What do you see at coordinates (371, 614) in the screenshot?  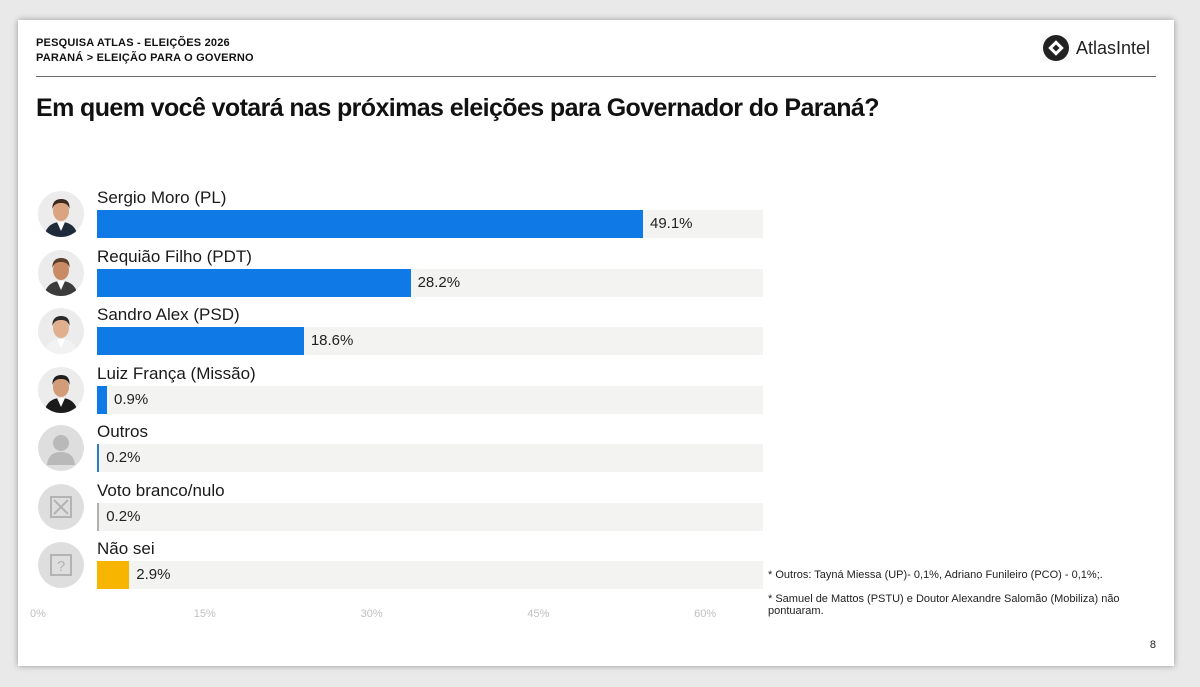 I see `x-tick-label: 30%` at bounding box center [371, 614].